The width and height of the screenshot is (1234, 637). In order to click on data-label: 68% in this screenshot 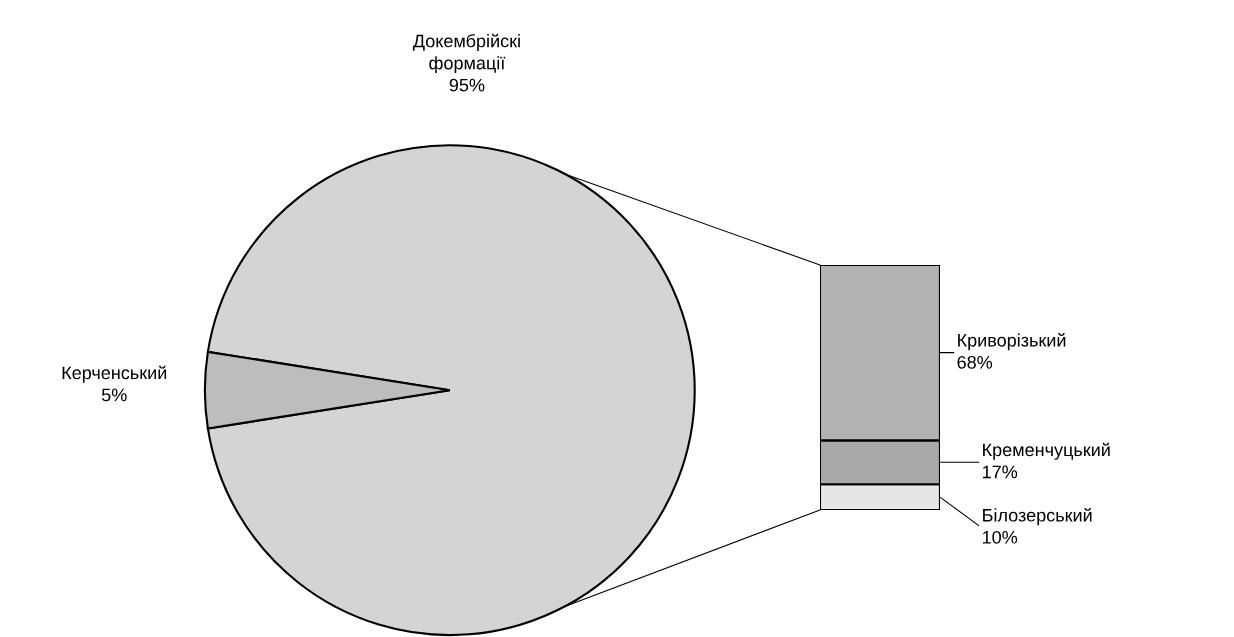, I will do `click(975, 362)`.